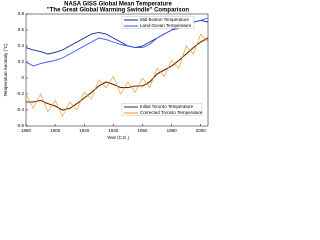  Describe the element at coordinates (167, 106) in the screenshot. I see `legend-label: Initial Toronto Temperature` at that location.